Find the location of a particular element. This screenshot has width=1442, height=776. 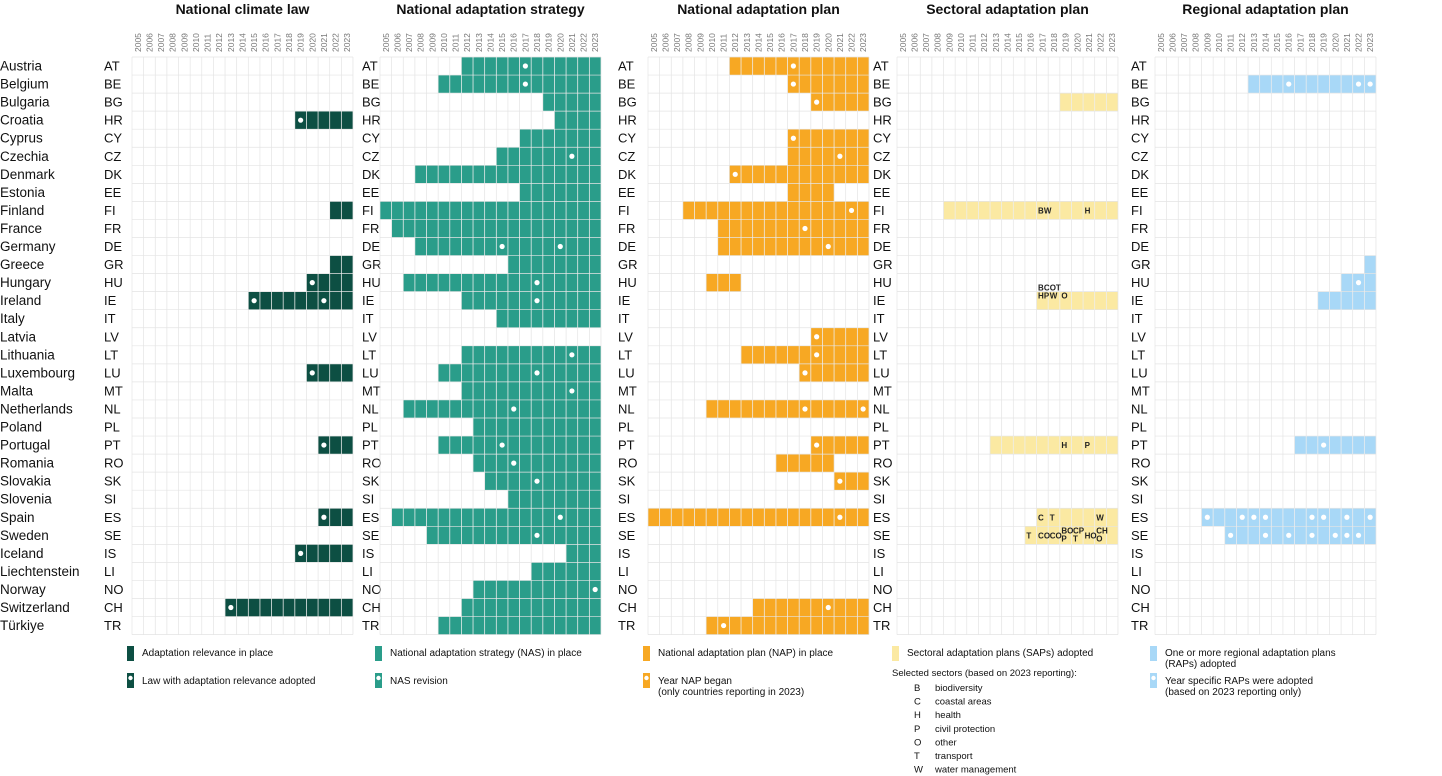

country-name-fr: France is located at coordinates (21, 228).